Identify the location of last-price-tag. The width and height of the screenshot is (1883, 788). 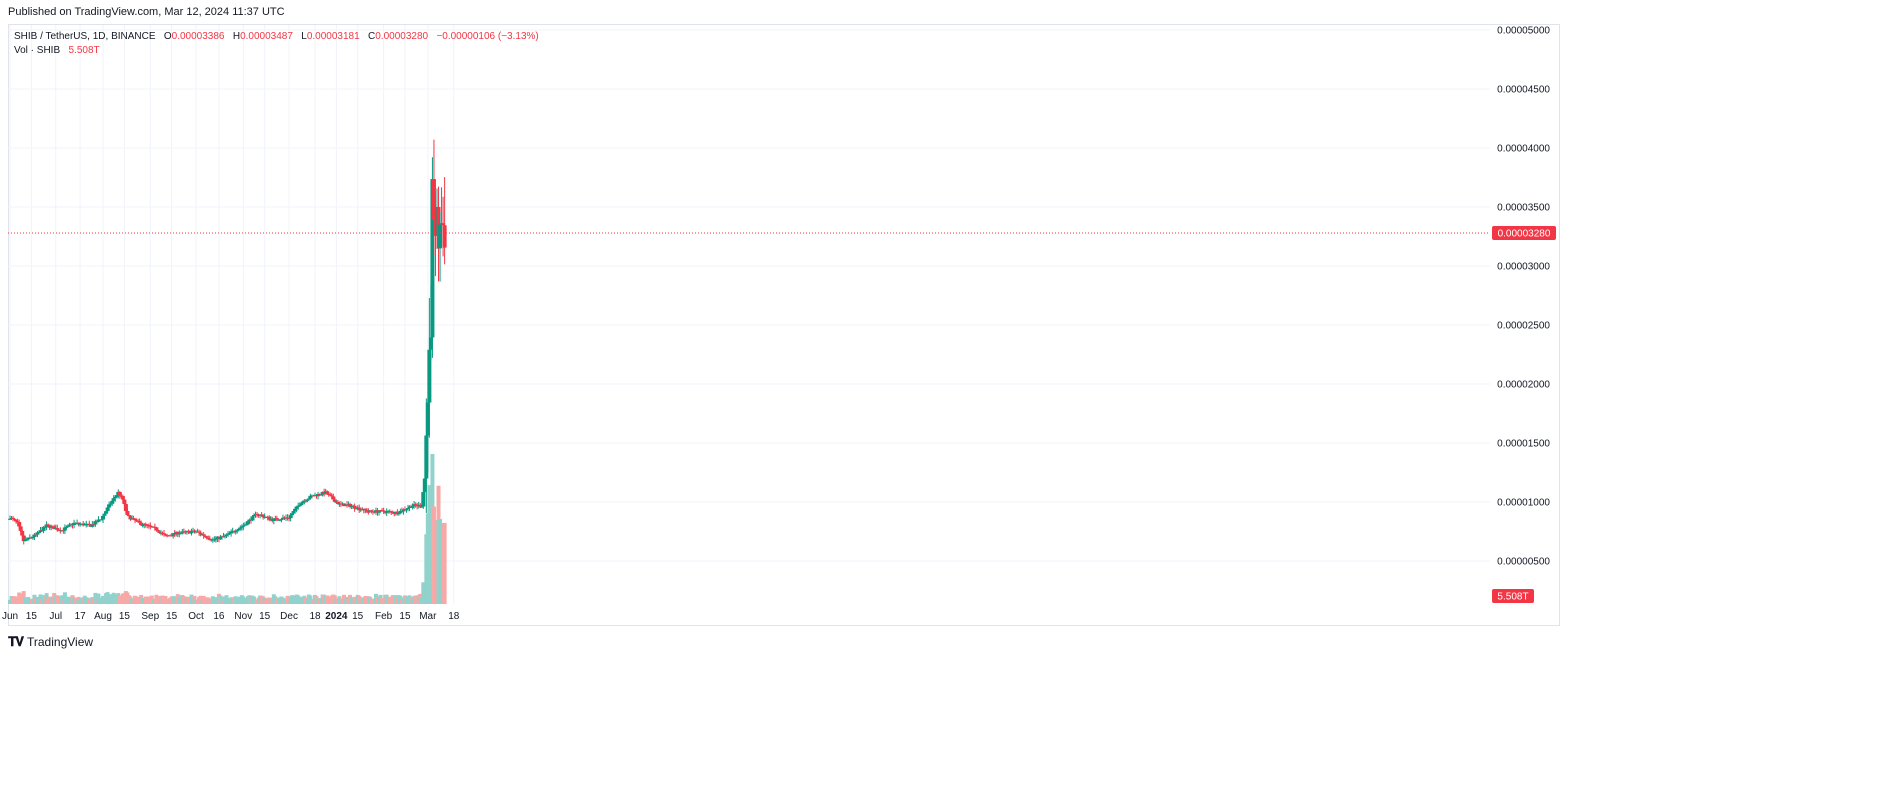
(1524, 232).